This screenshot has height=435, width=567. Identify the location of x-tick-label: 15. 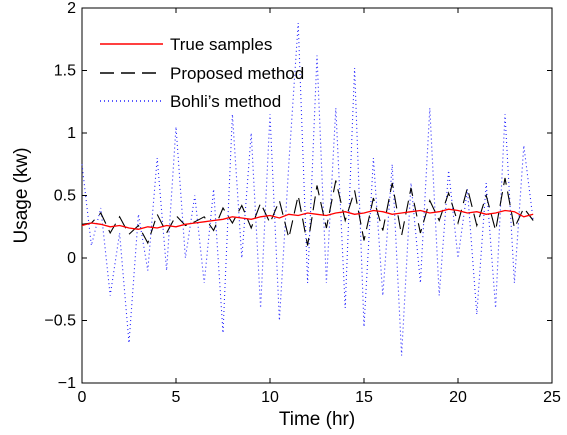
(364, 397).